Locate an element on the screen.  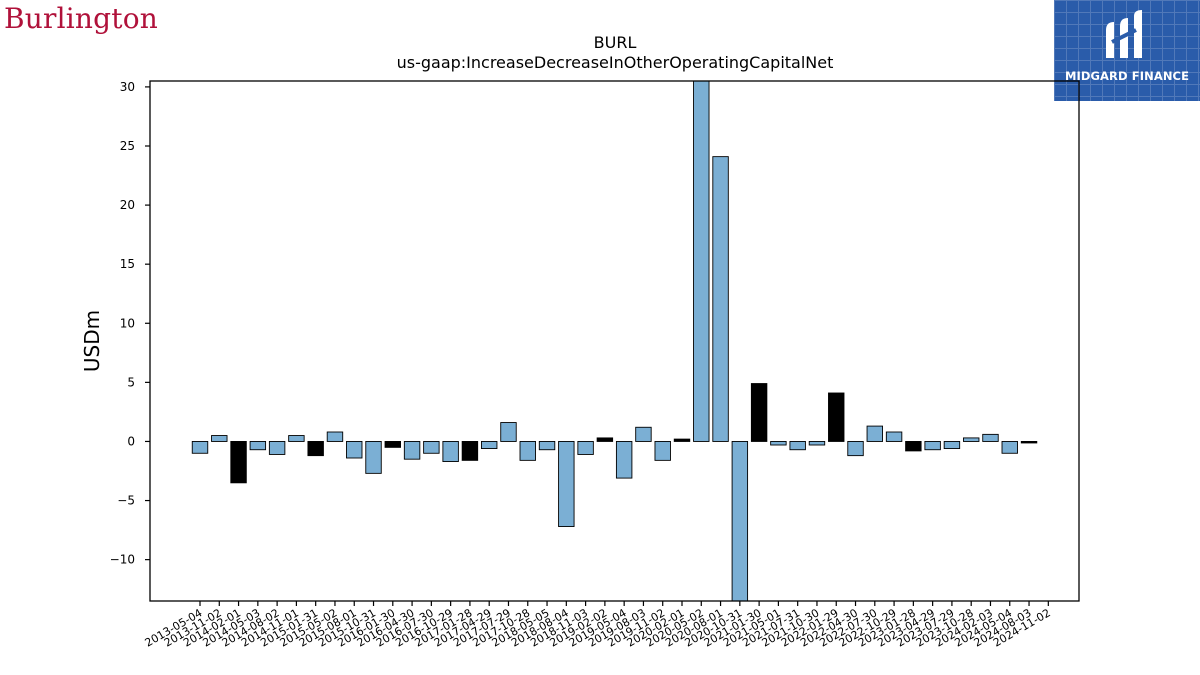
midgard-finance-logo-text: MIDGARD FINANCE is located at coordinates (1127, 76).